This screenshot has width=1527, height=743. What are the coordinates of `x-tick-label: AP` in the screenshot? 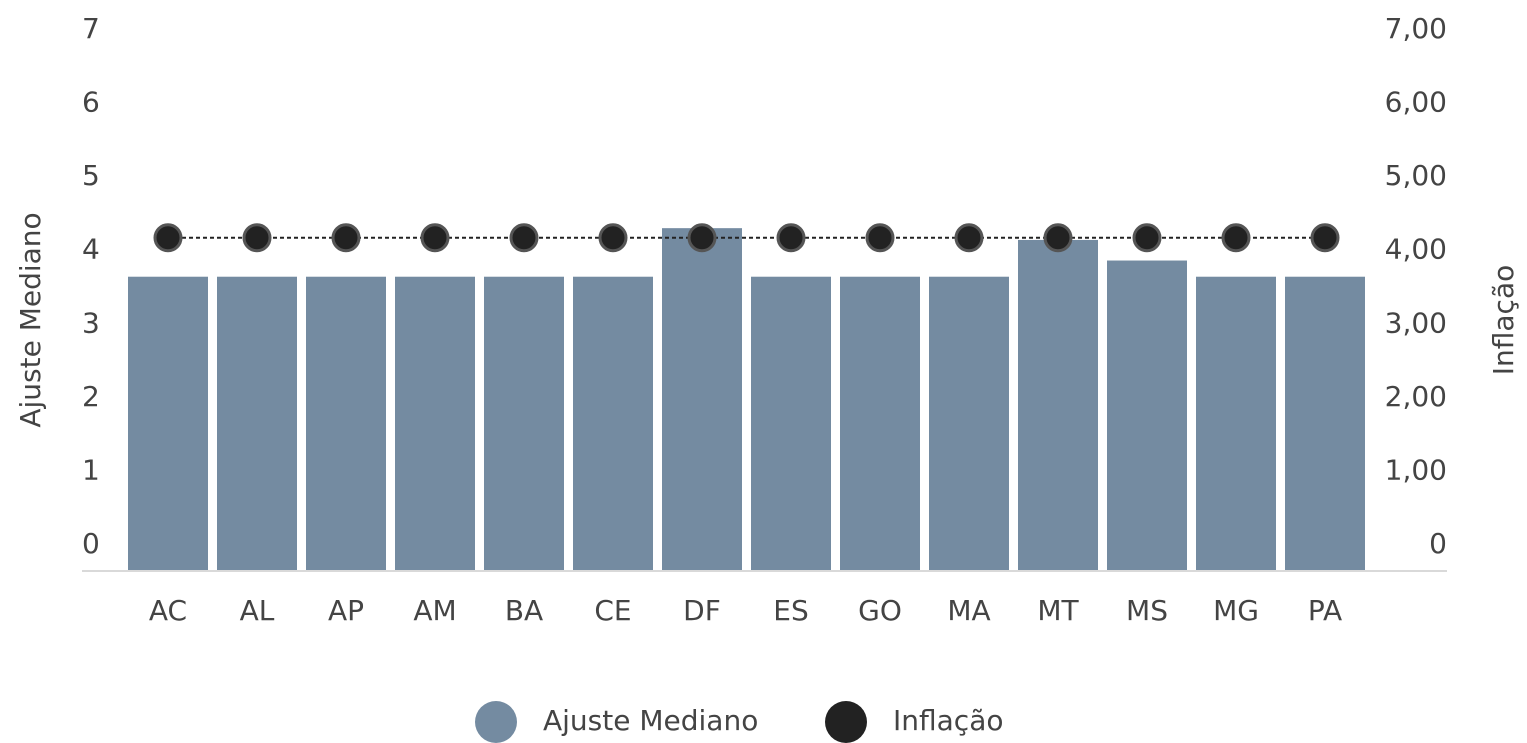 It's located at (346, 610).